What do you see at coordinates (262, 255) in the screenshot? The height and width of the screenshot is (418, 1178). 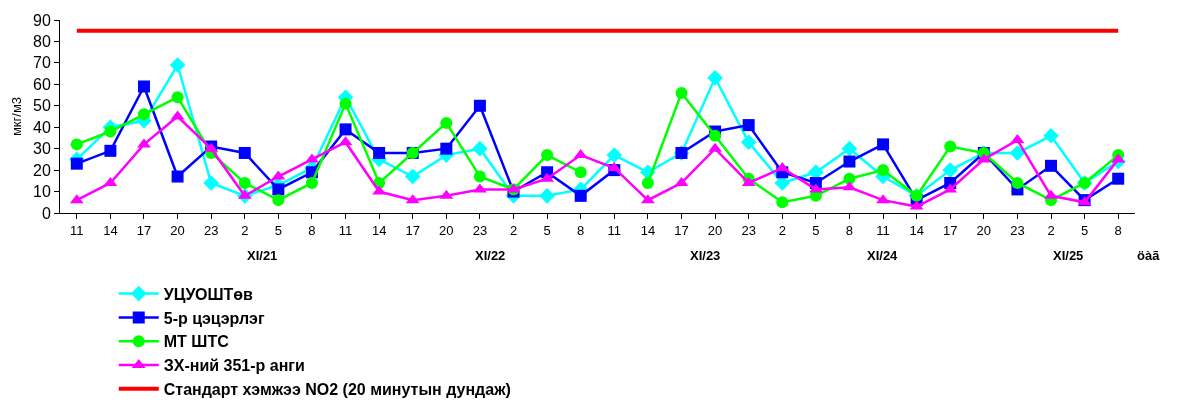 I see `text: XI/21` at bounding box center [262, 255].